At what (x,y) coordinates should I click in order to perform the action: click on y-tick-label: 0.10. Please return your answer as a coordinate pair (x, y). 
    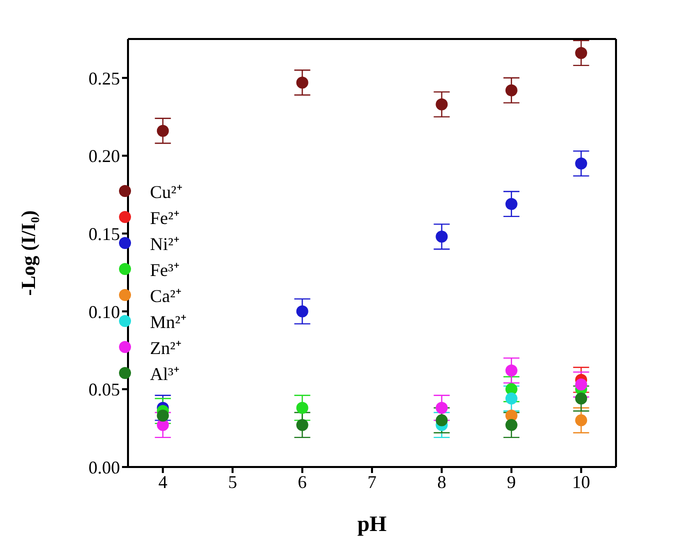
    Looking at the image, I should click on (104, 312).